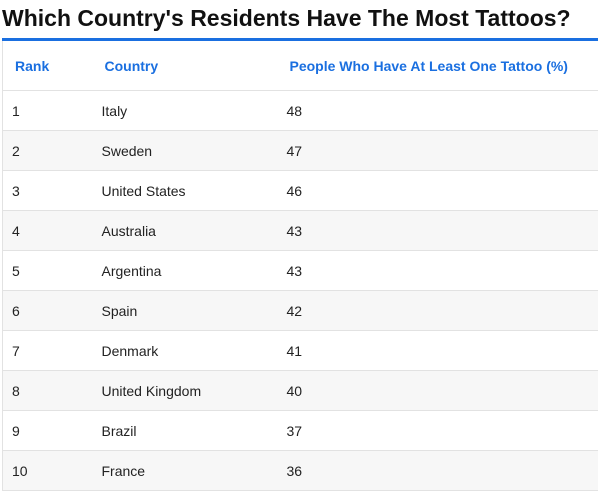 This screenshot has width=600, height=493. What do you see at coordinates (47, 150) in the screenshot?
I see `table-cell: 2` at bounding box center [47, 150].